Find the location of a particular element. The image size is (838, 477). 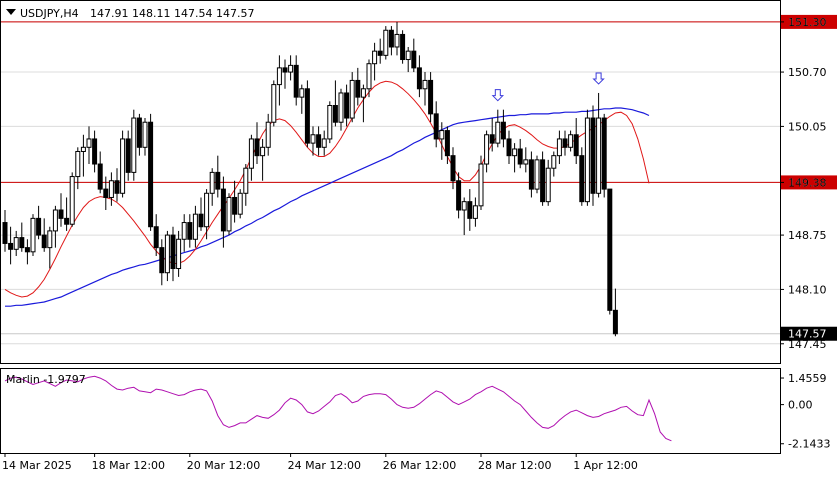

down-arrow-signal is located at coordinates (598, 78).